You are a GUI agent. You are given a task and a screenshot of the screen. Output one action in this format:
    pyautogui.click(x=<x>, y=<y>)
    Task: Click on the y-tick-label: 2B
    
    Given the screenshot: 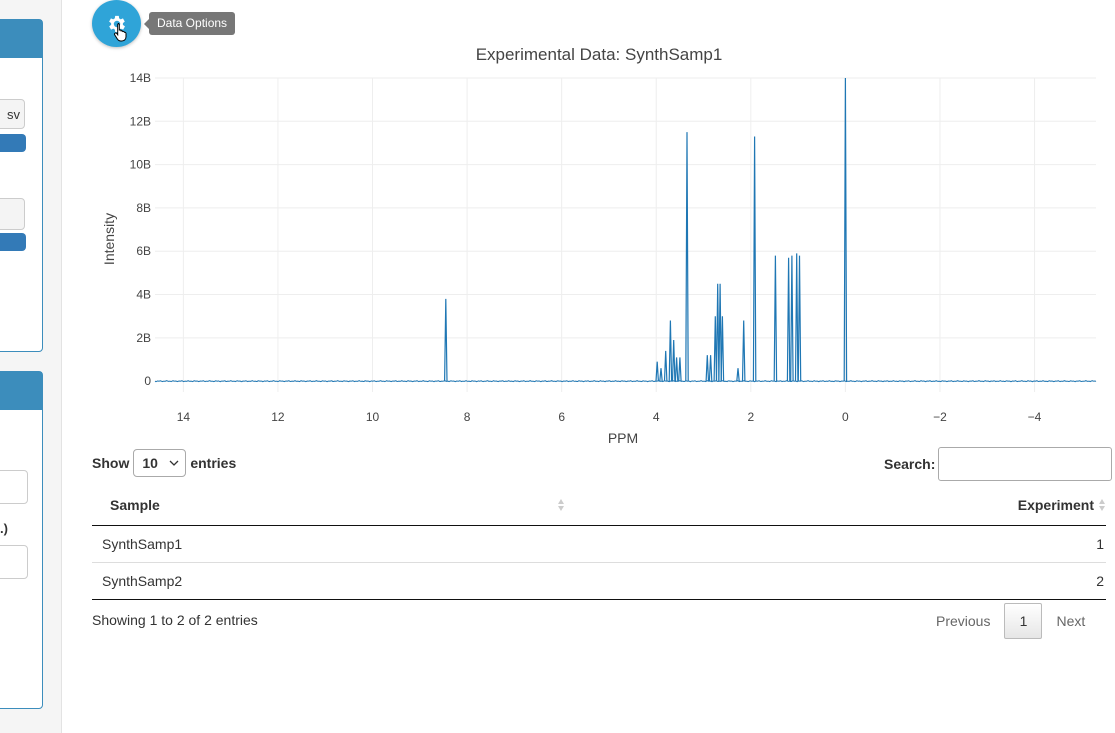 What is the action you would take?
    pyautogui.click(x=143, y=338)
    